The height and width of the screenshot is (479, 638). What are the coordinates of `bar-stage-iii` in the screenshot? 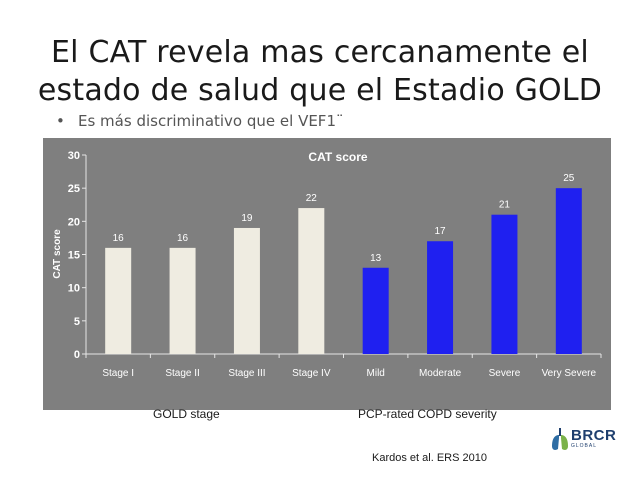 It's located at (246, 290).